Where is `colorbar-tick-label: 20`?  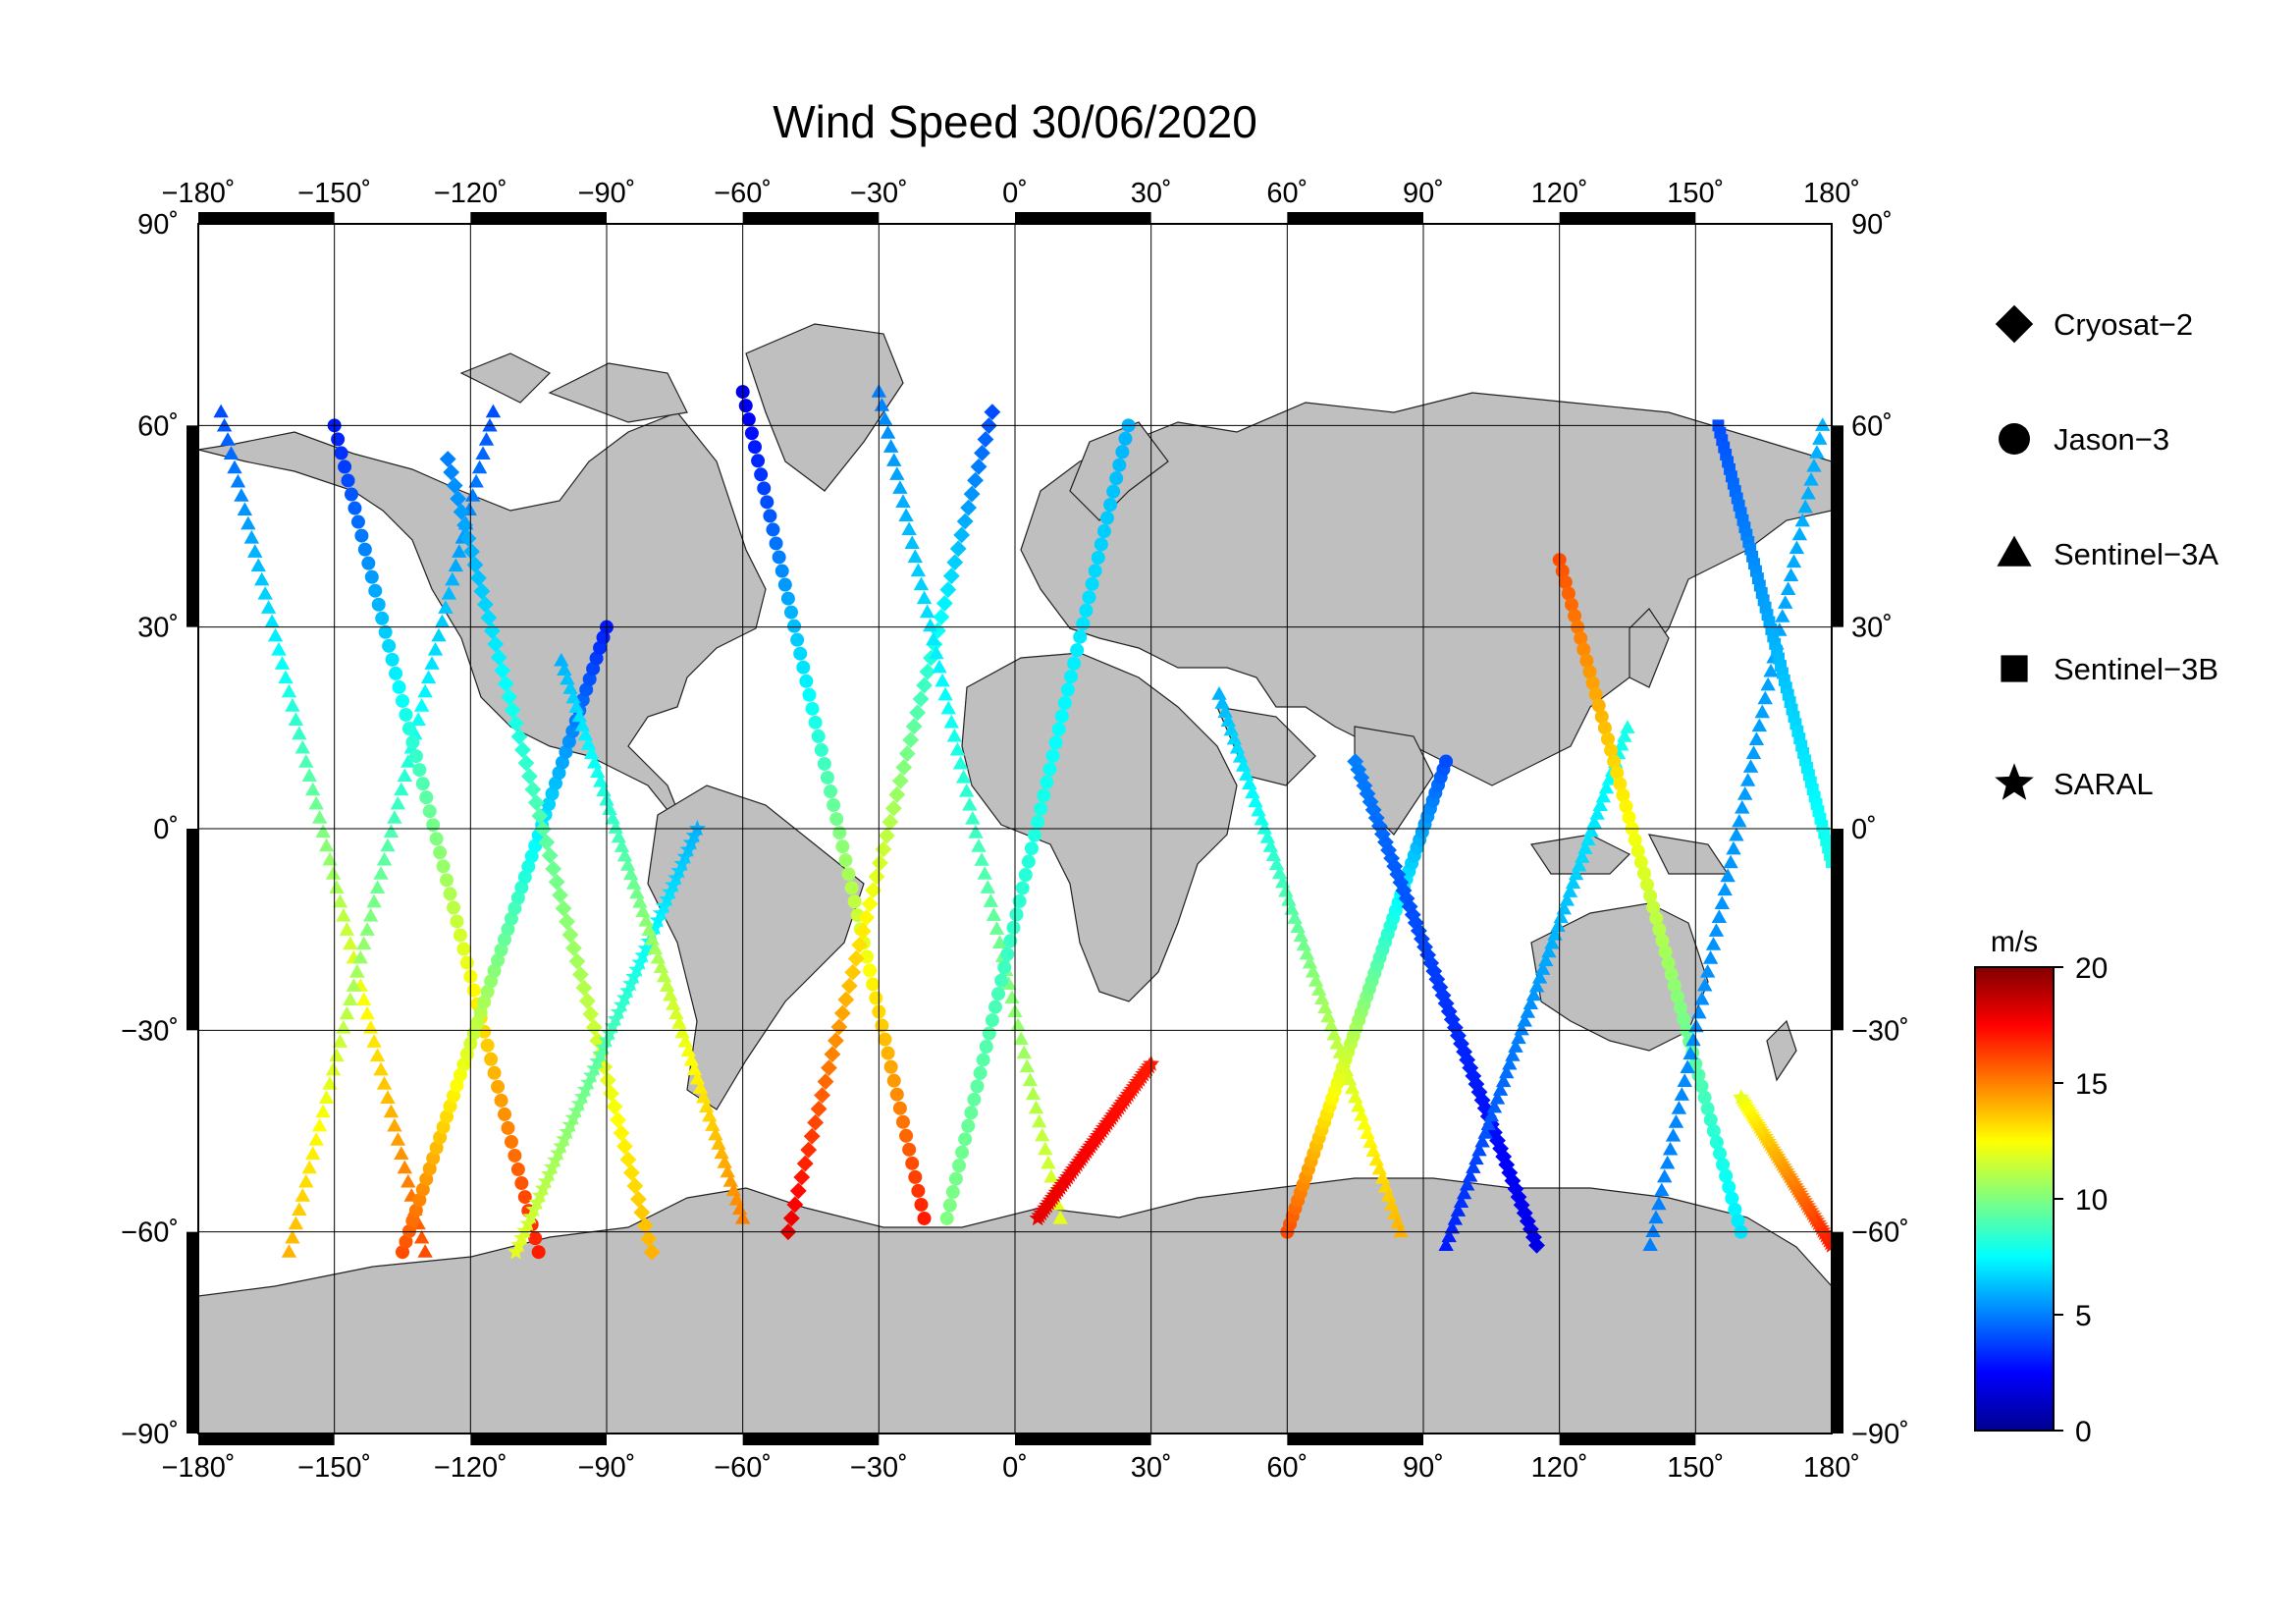
colorbar-tick-label: 20 is located at coordinates (2091, 968).